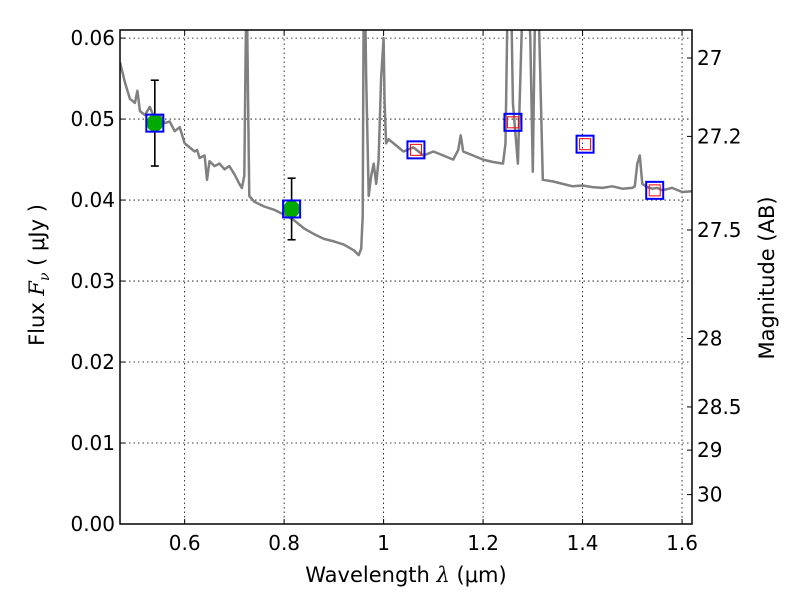 This screenshot has height=600, width=800. I want to click on x-tick-label: 1.2, so click(483, 543).